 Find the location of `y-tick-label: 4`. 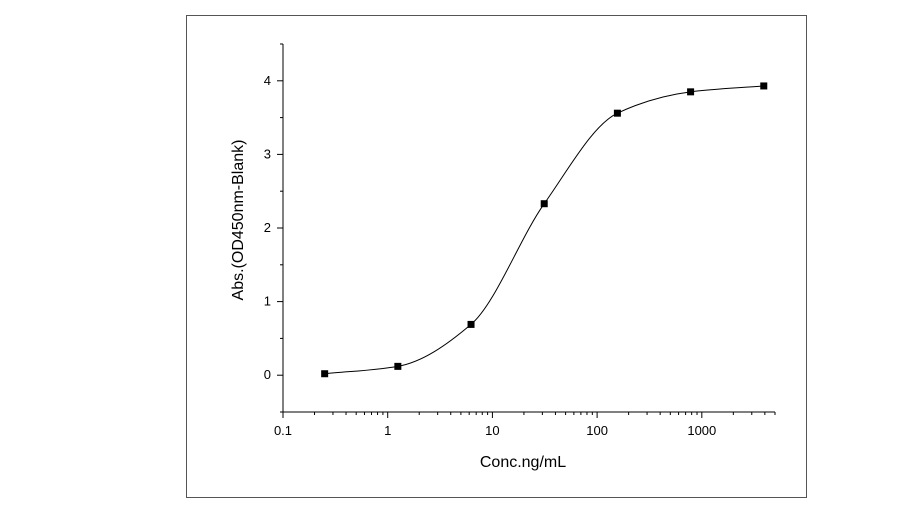

y-tick-label: 4 is located at coordinates (267, 80).